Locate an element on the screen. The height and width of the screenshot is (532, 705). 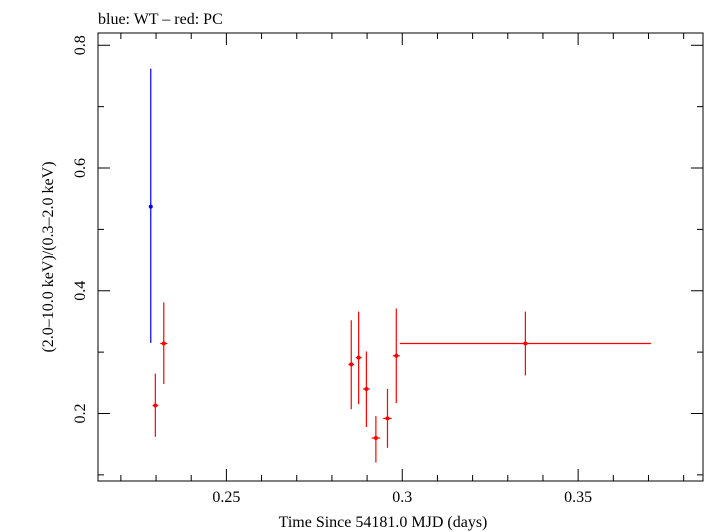
y-tick-label: 0.4 is located at coordinates (80, 291).